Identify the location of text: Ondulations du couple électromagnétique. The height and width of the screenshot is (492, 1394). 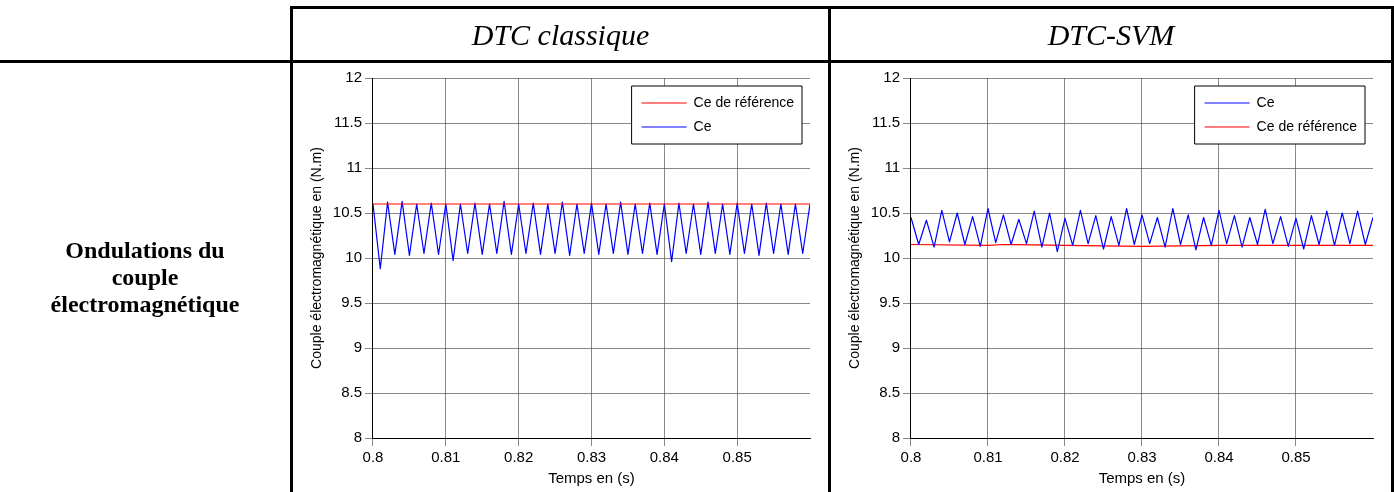
(145, 277).